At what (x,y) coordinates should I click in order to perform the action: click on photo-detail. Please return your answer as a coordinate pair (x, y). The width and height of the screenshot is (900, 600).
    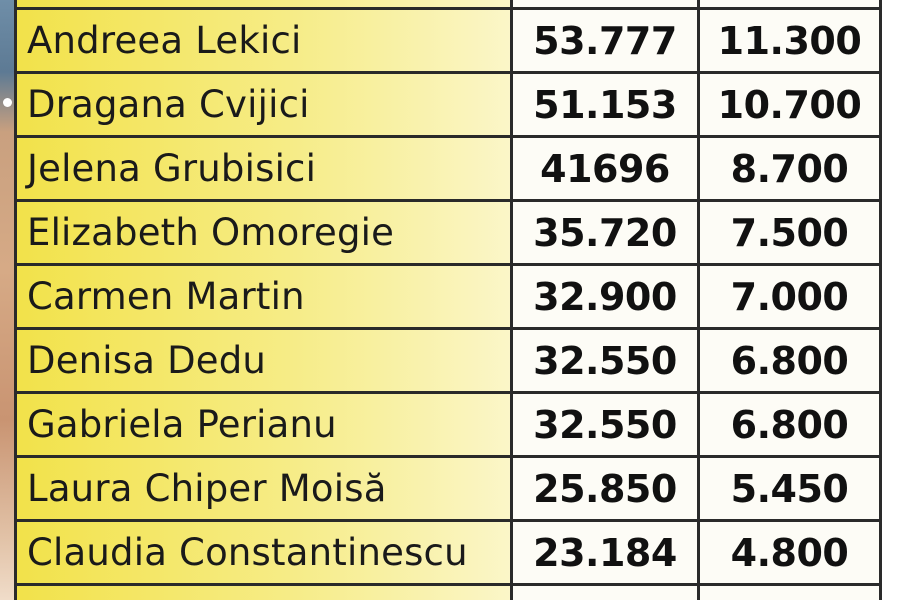
    Looking at the image, I should click on (7, 102).